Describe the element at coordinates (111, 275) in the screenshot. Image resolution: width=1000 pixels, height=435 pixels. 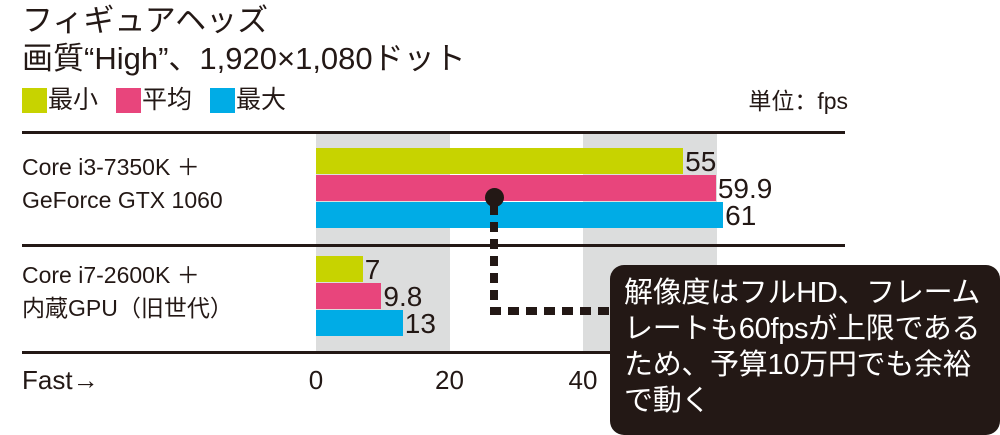
I see `category-label-1-line1: Core i7-2600K ＋` at that location.